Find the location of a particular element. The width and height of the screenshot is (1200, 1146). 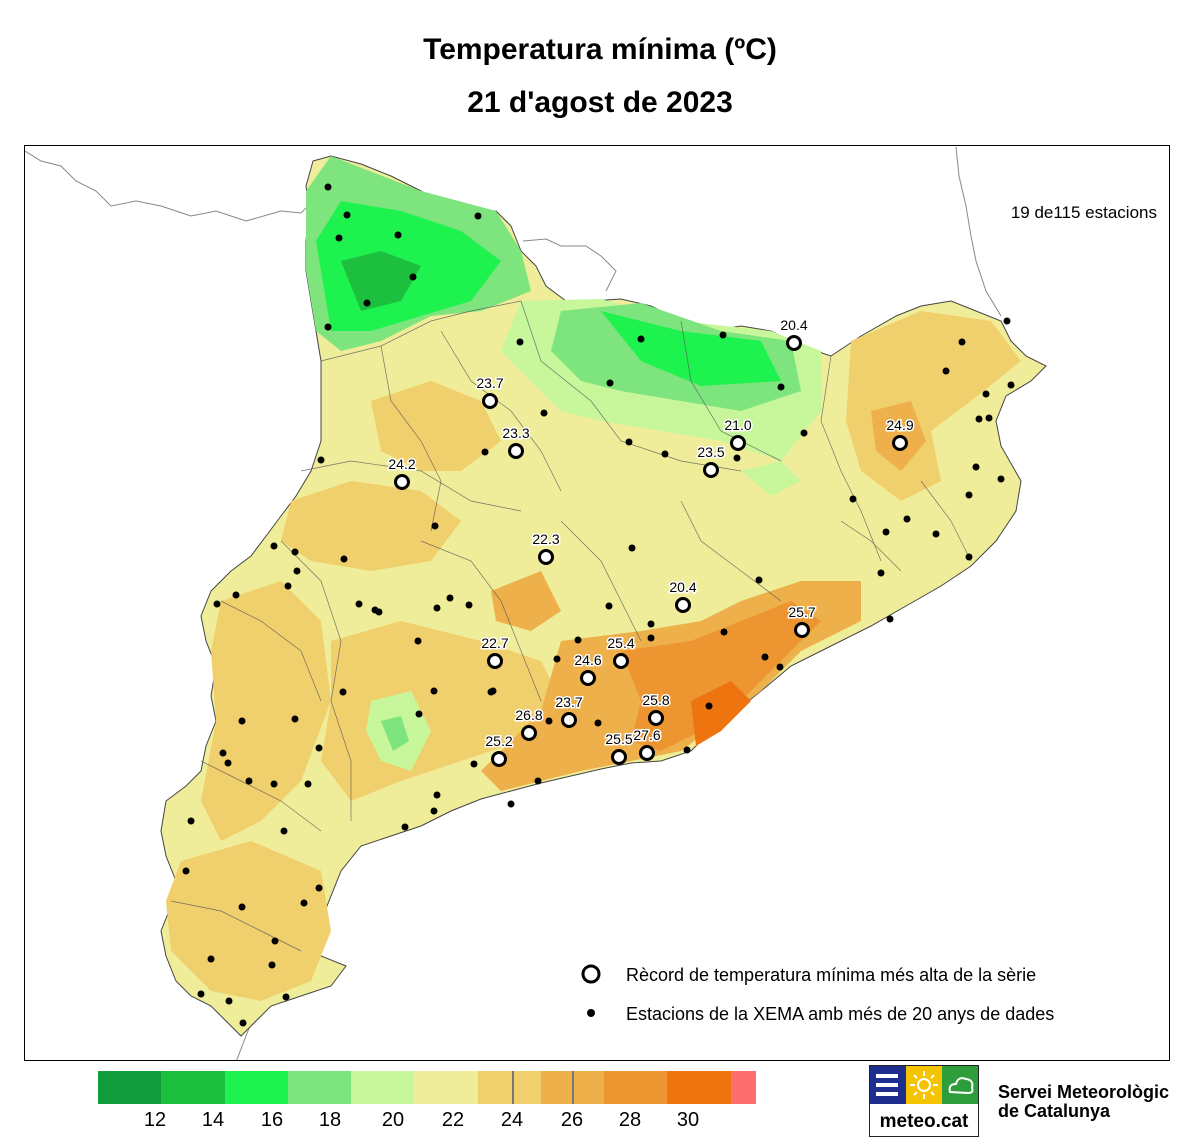

record-marker: 25.8 is located at coordinates (656, 708).